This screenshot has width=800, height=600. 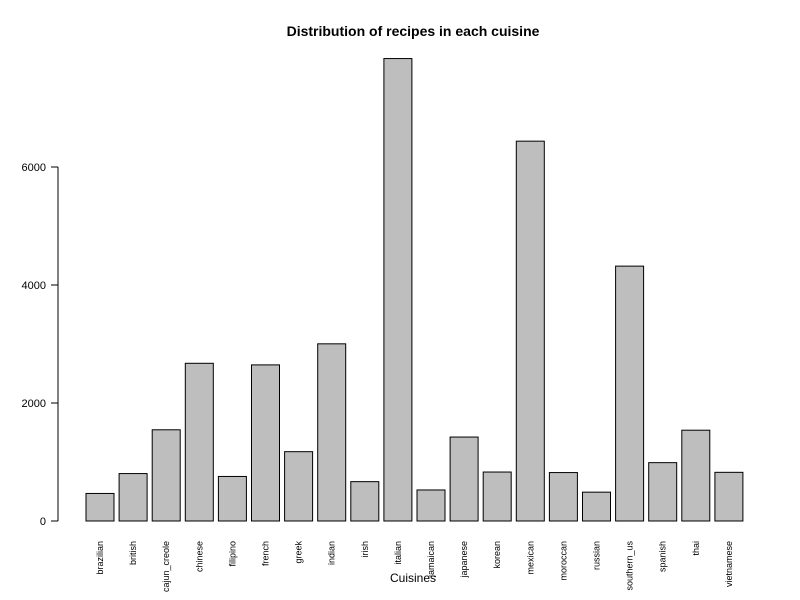 I want to click on chart-title: Distribution of recipes in each cuisine, so click(x=413, y=31).